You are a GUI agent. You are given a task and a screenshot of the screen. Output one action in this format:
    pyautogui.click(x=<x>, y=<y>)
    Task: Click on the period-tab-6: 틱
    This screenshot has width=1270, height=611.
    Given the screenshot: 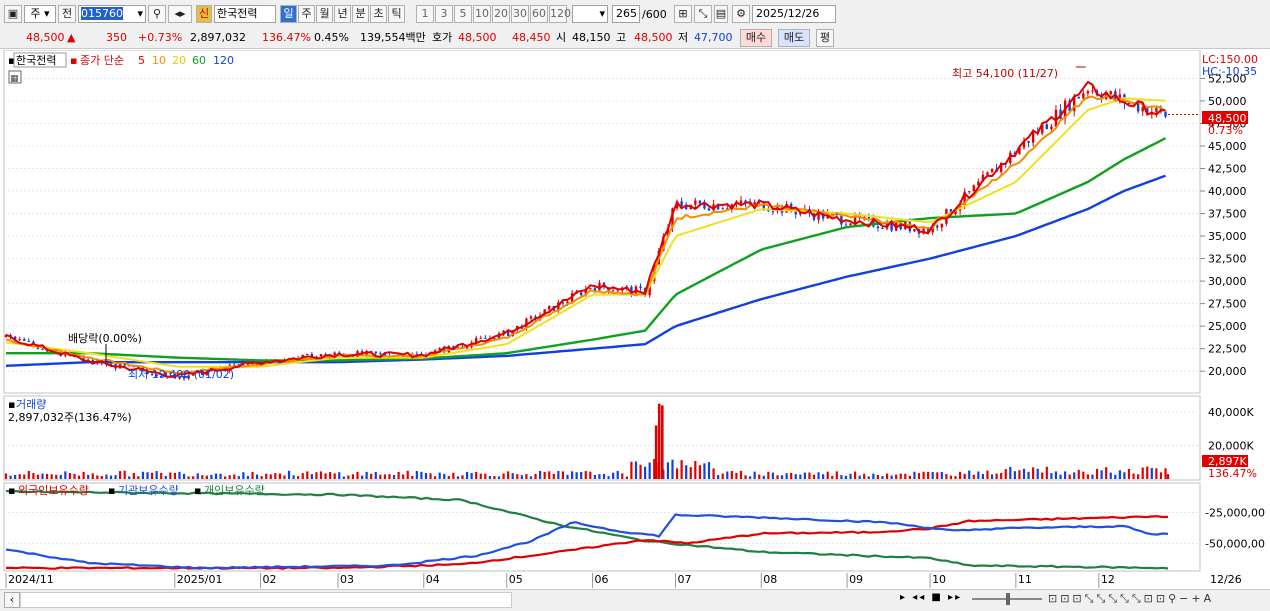 What is the action you would take?
    pyautogui.click(x=396, y=14)
    